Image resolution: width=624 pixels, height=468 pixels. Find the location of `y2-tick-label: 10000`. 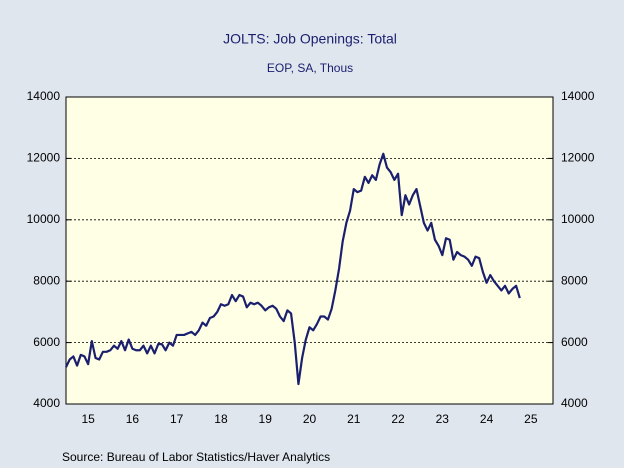

y2-tick-label: 10000 is located at coordinates (578, 219).